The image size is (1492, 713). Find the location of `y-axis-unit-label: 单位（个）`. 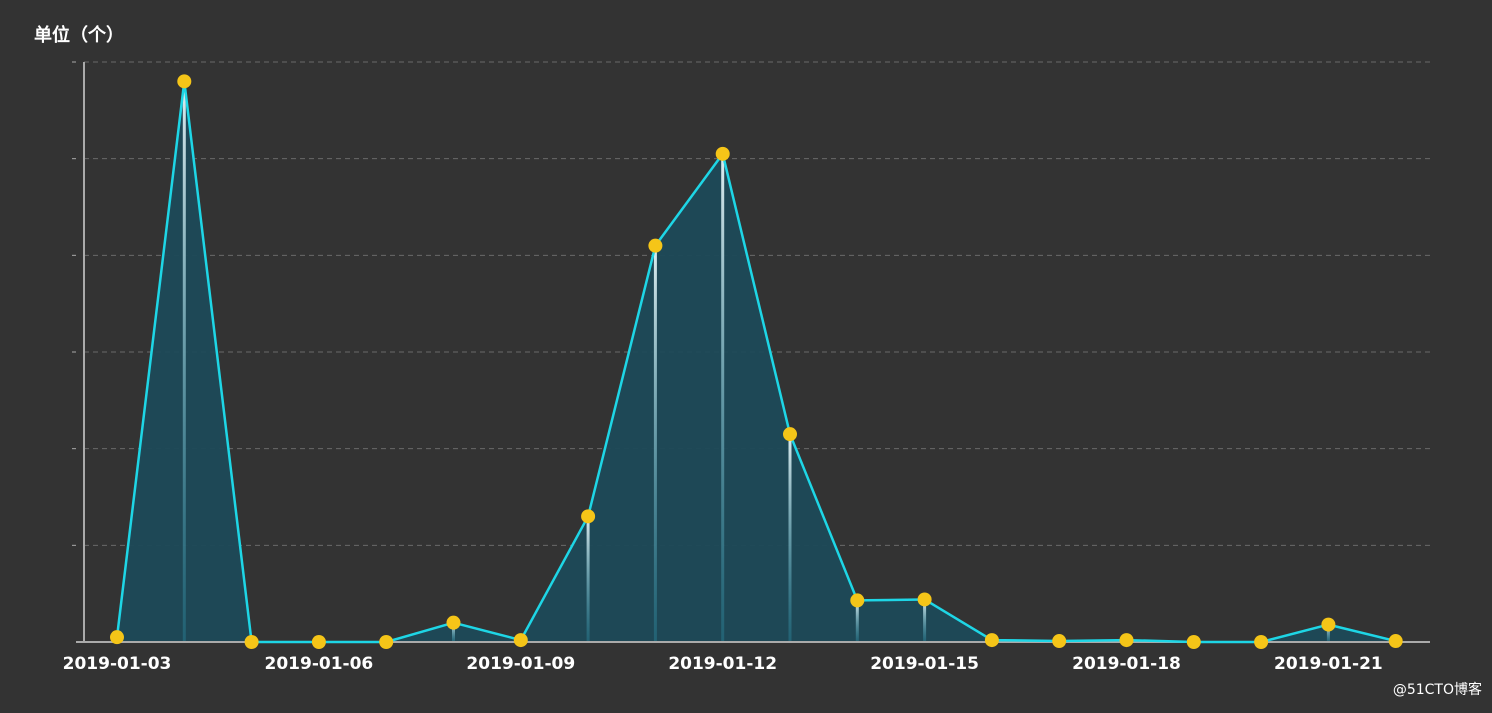

y-axis-unit-label: 单位（个） is located at coordinates (79, 35).